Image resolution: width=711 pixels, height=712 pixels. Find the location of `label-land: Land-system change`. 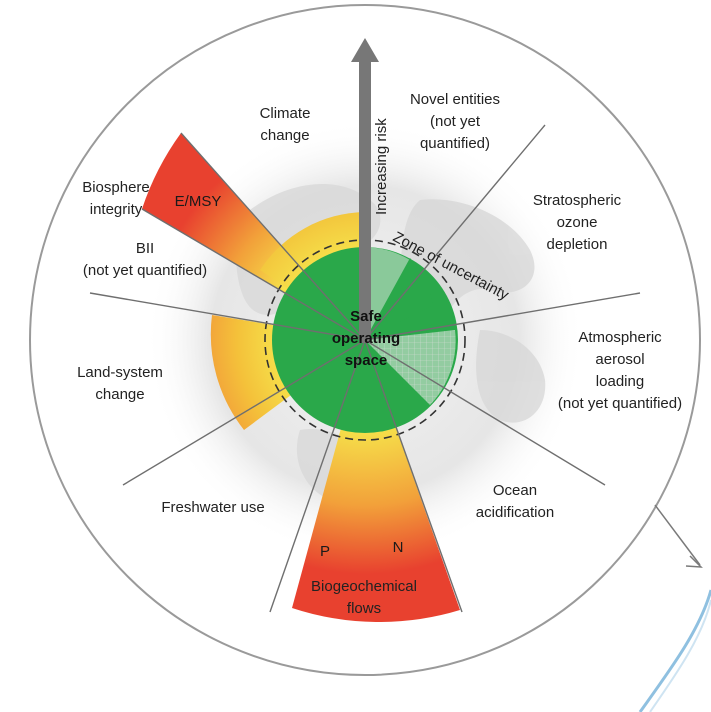

label-land: Land-system change is located at coordinates (120, 383).